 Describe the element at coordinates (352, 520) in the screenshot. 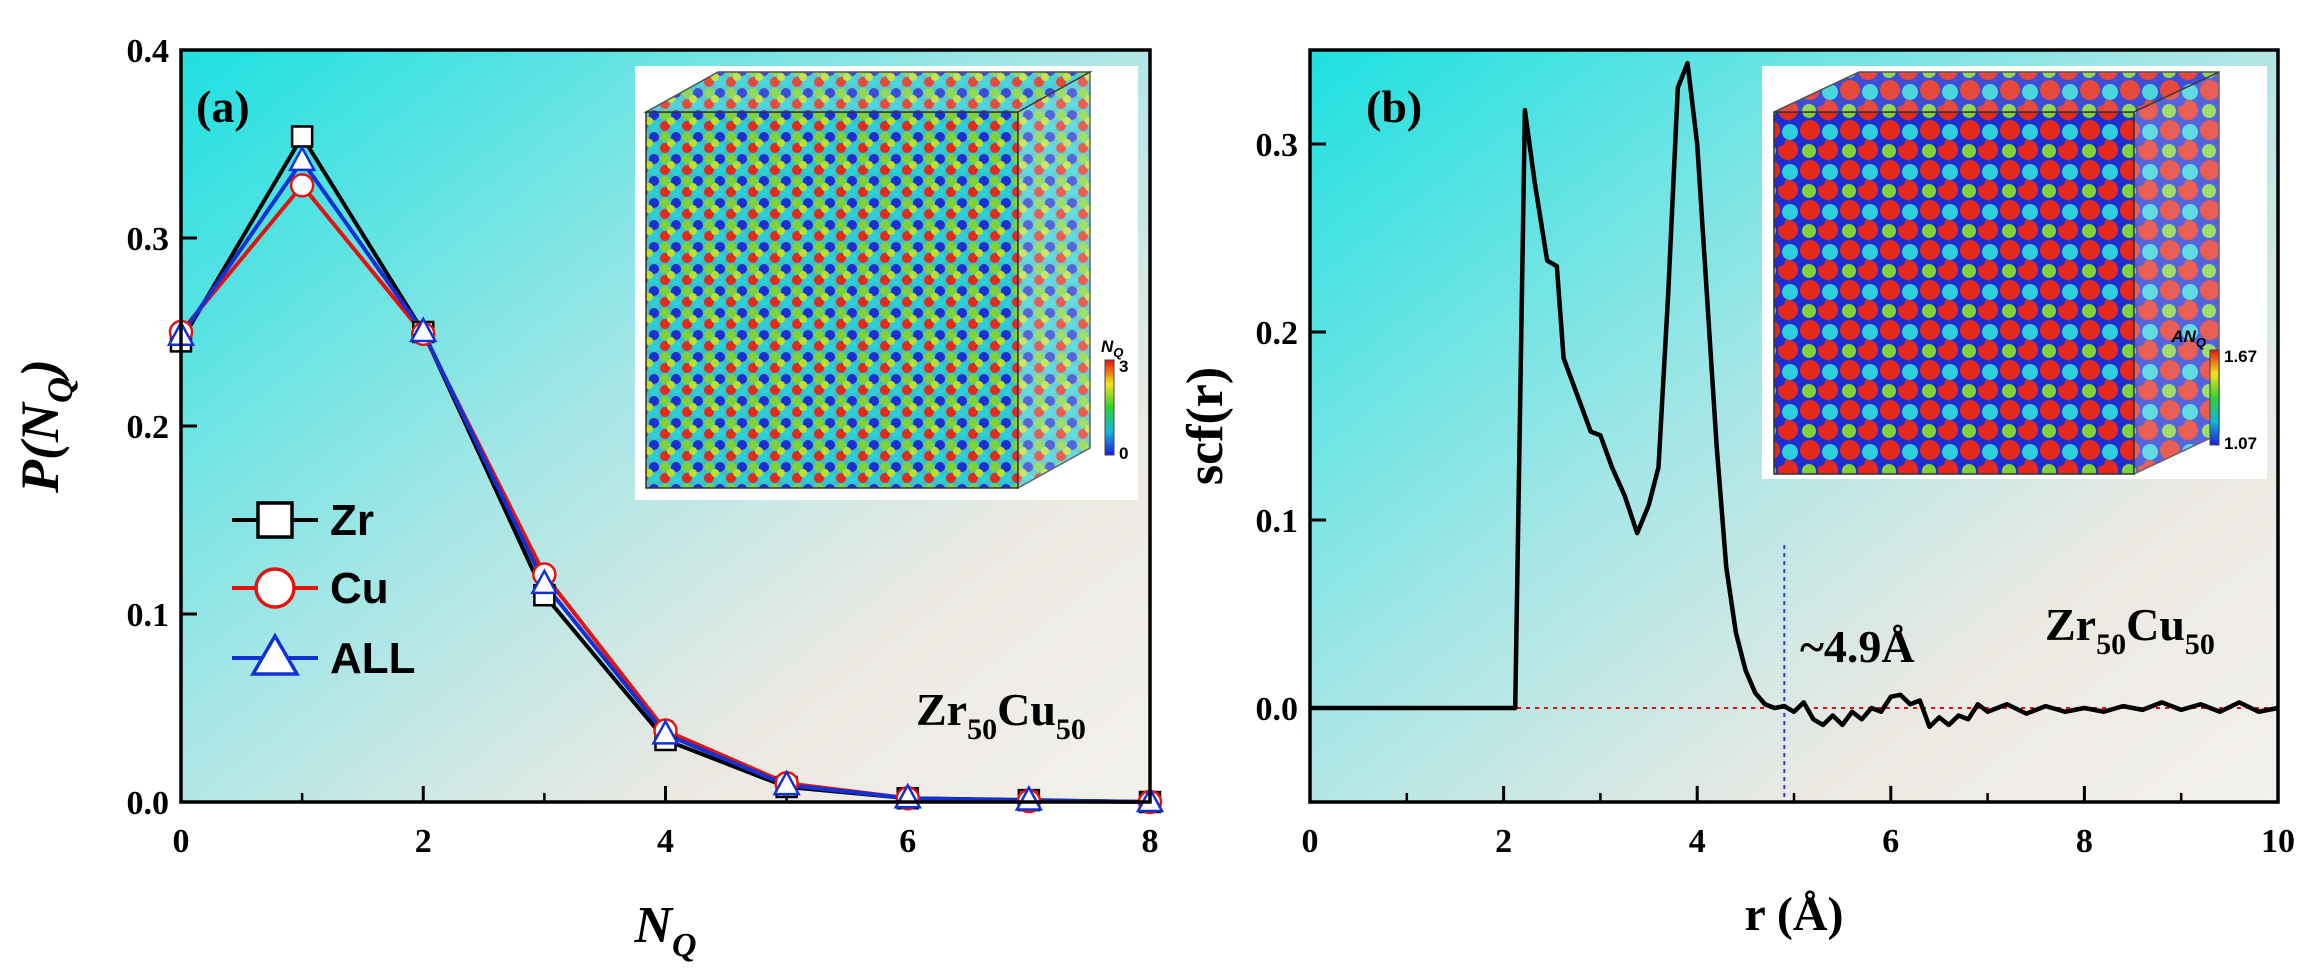

I see `legend-label-Zr: Zr` at that location.